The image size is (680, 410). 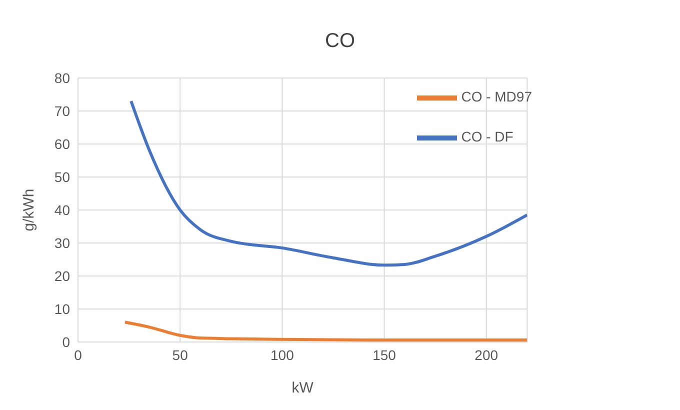 What do you see at coordinates (340, 41) in the screenshot?
I see `chart-title: CO` at bounding box center [340, 41].